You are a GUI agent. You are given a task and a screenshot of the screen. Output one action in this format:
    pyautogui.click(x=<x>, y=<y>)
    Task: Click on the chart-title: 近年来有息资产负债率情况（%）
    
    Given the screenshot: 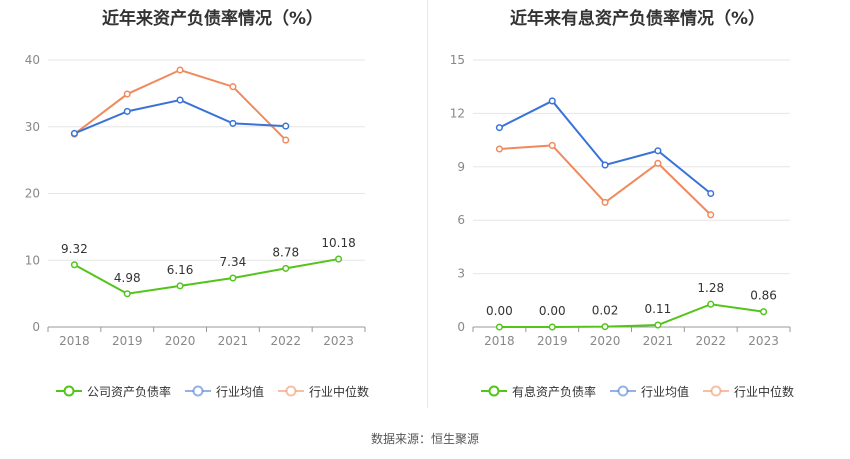 What is the action you would take?
    pyautogui.click(x=637, y=19)
    